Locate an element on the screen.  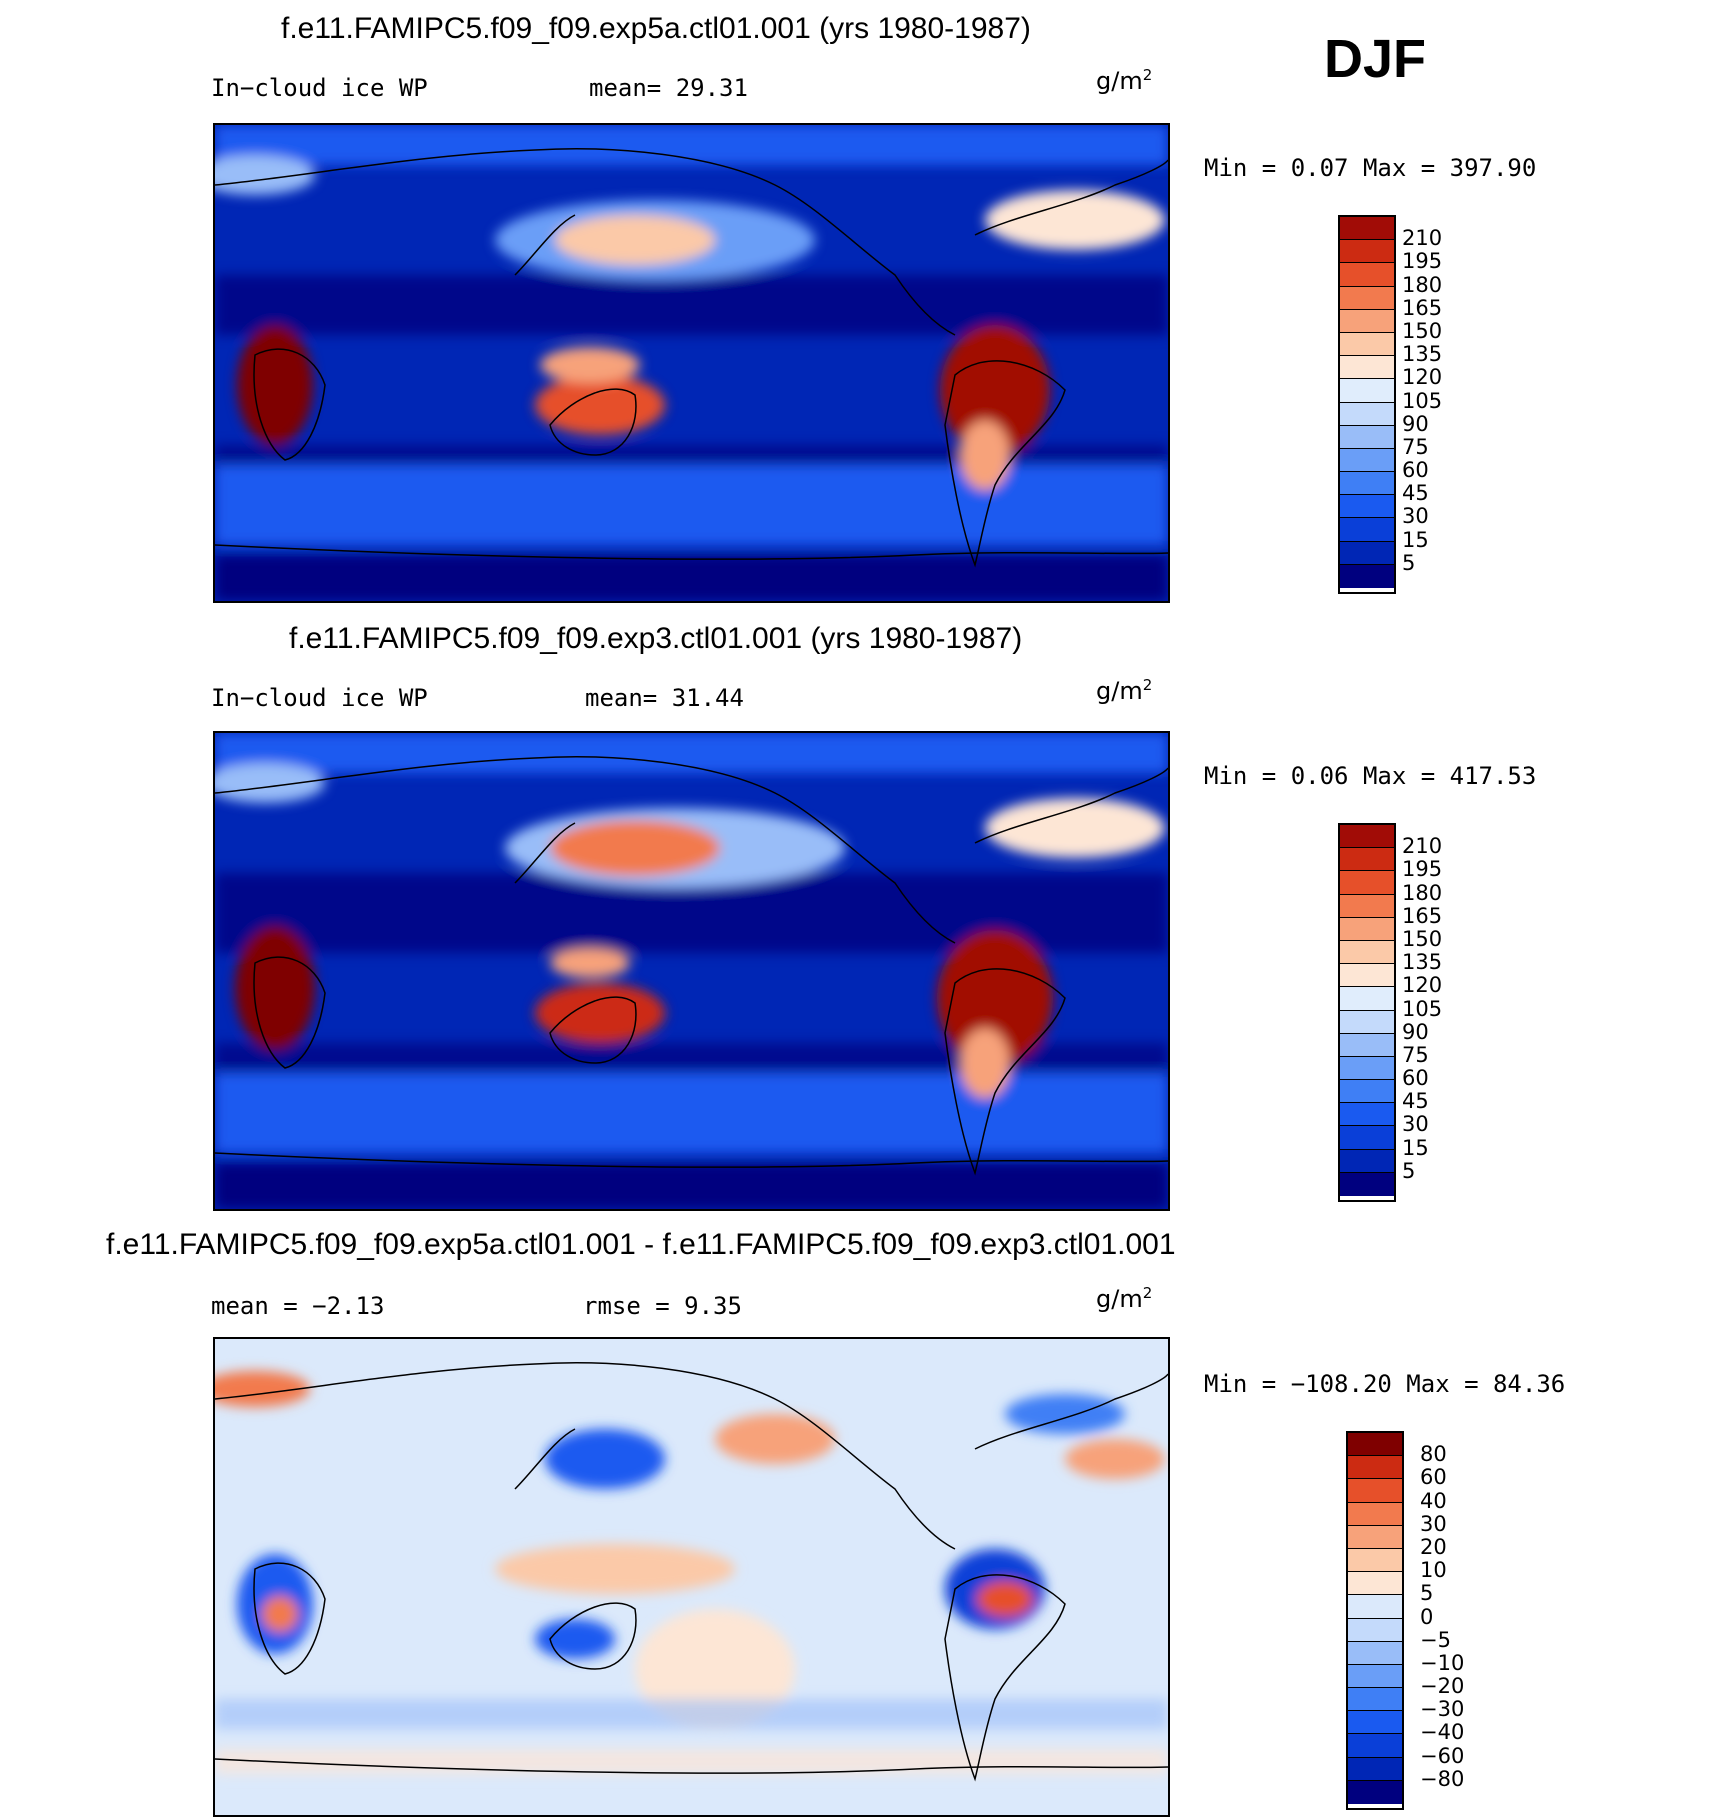
panel3-map-plot is located at coordinates (691, 1577).